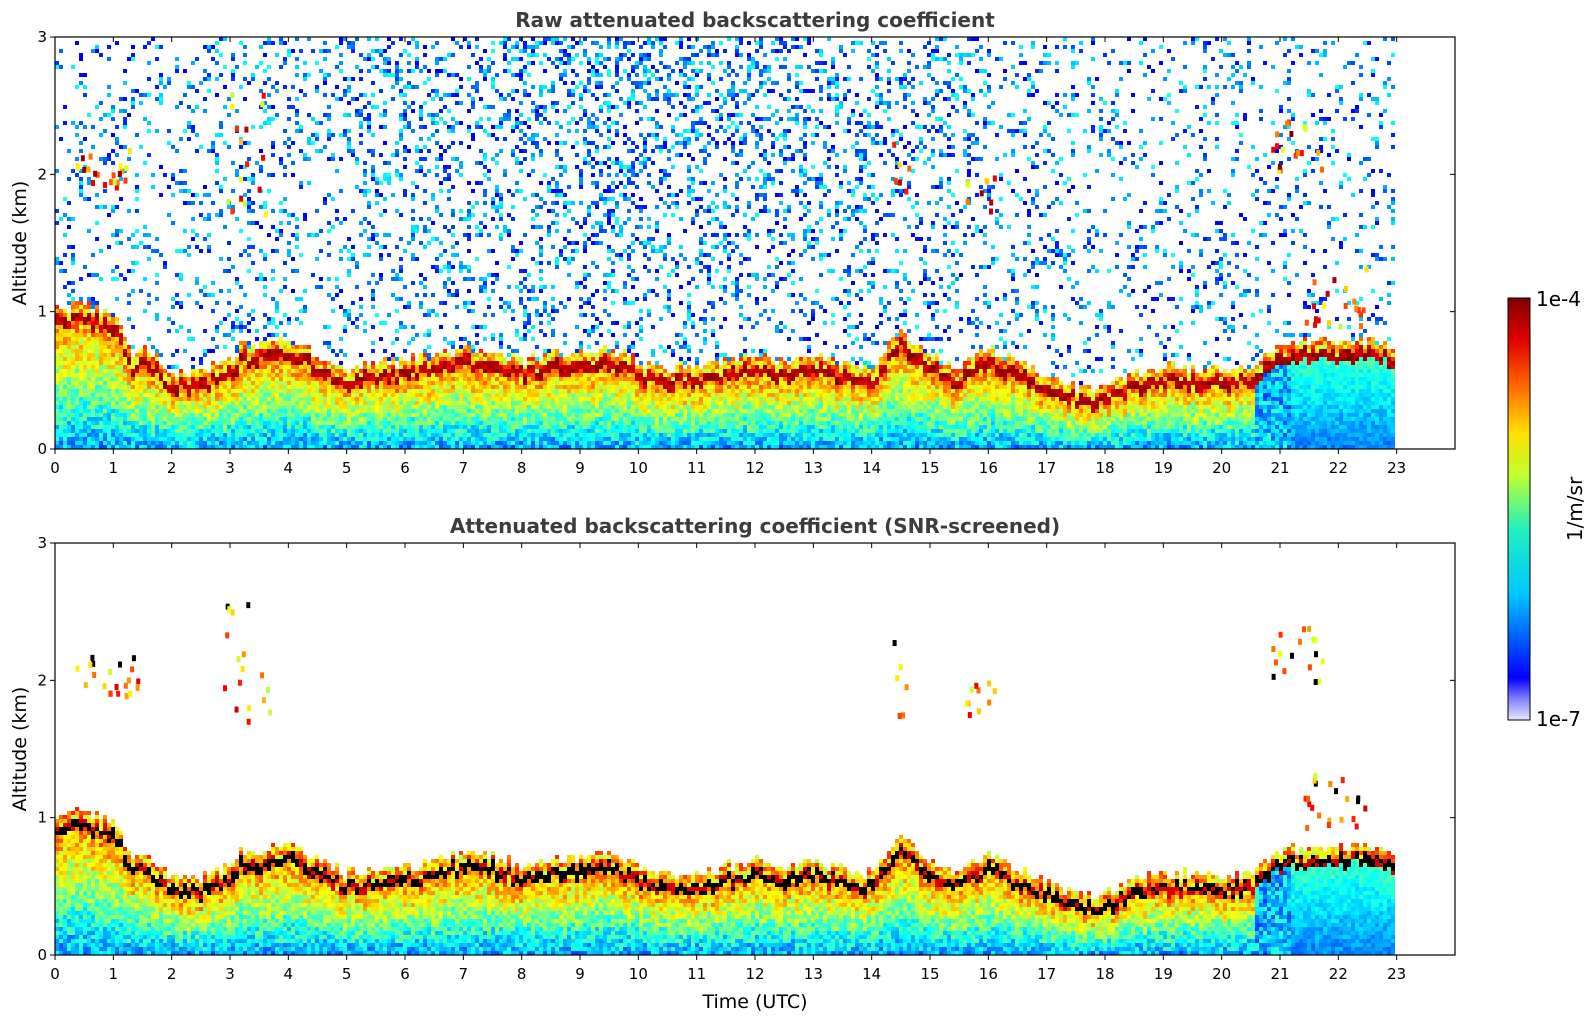  I want to click on colorbar-gradient, so click(1519, 509).